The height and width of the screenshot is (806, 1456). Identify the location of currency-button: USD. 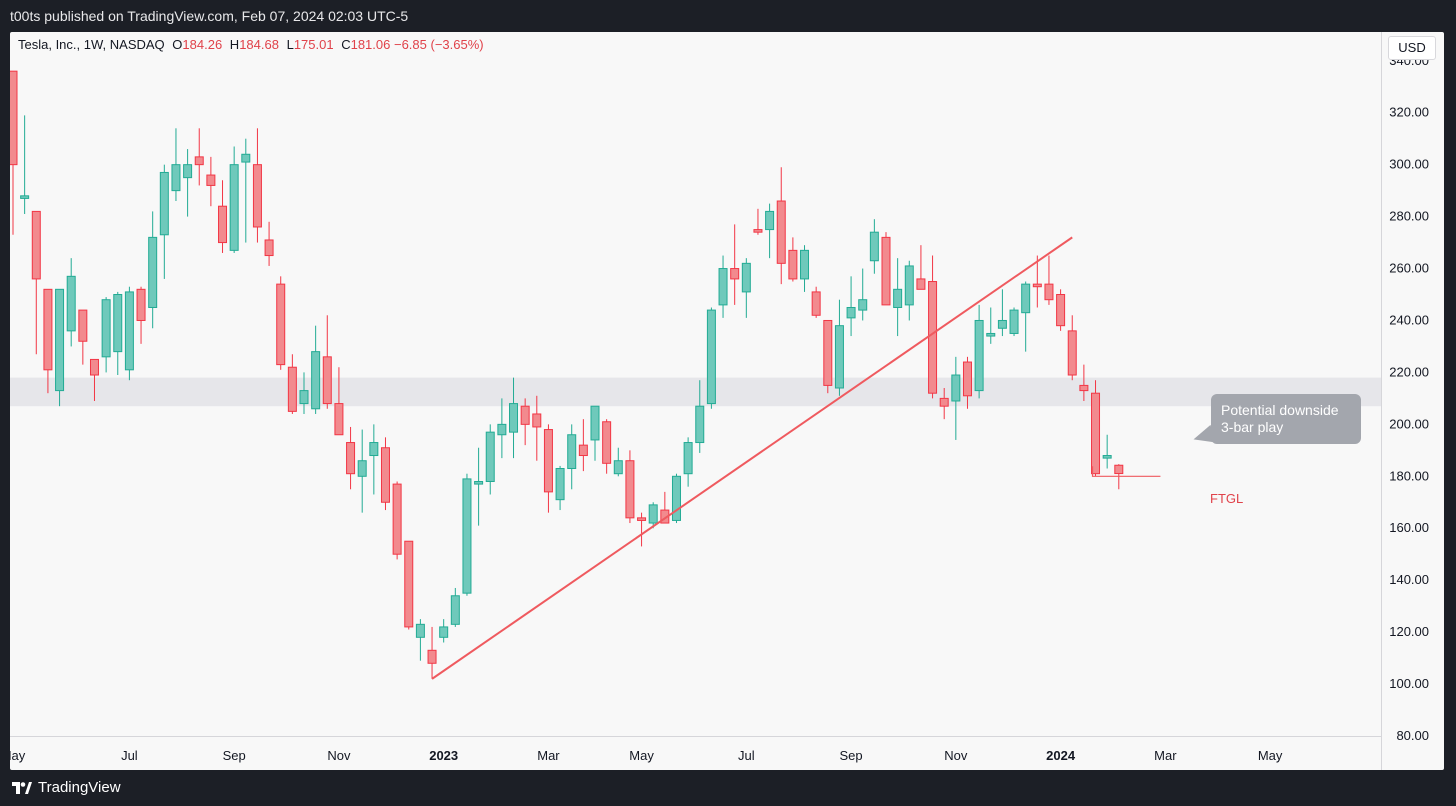
(1412, 48).